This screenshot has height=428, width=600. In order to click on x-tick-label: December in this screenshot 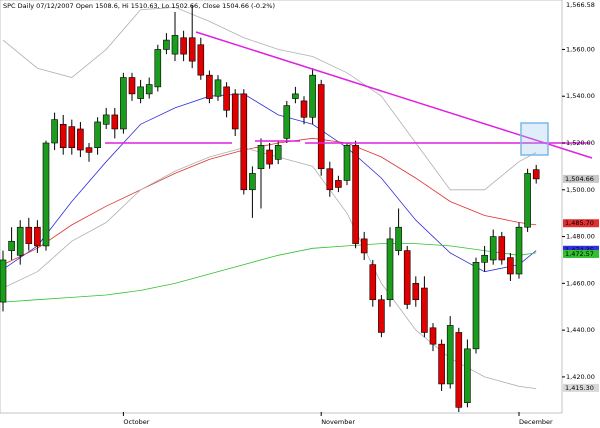, I will do `click(536, 422)`.